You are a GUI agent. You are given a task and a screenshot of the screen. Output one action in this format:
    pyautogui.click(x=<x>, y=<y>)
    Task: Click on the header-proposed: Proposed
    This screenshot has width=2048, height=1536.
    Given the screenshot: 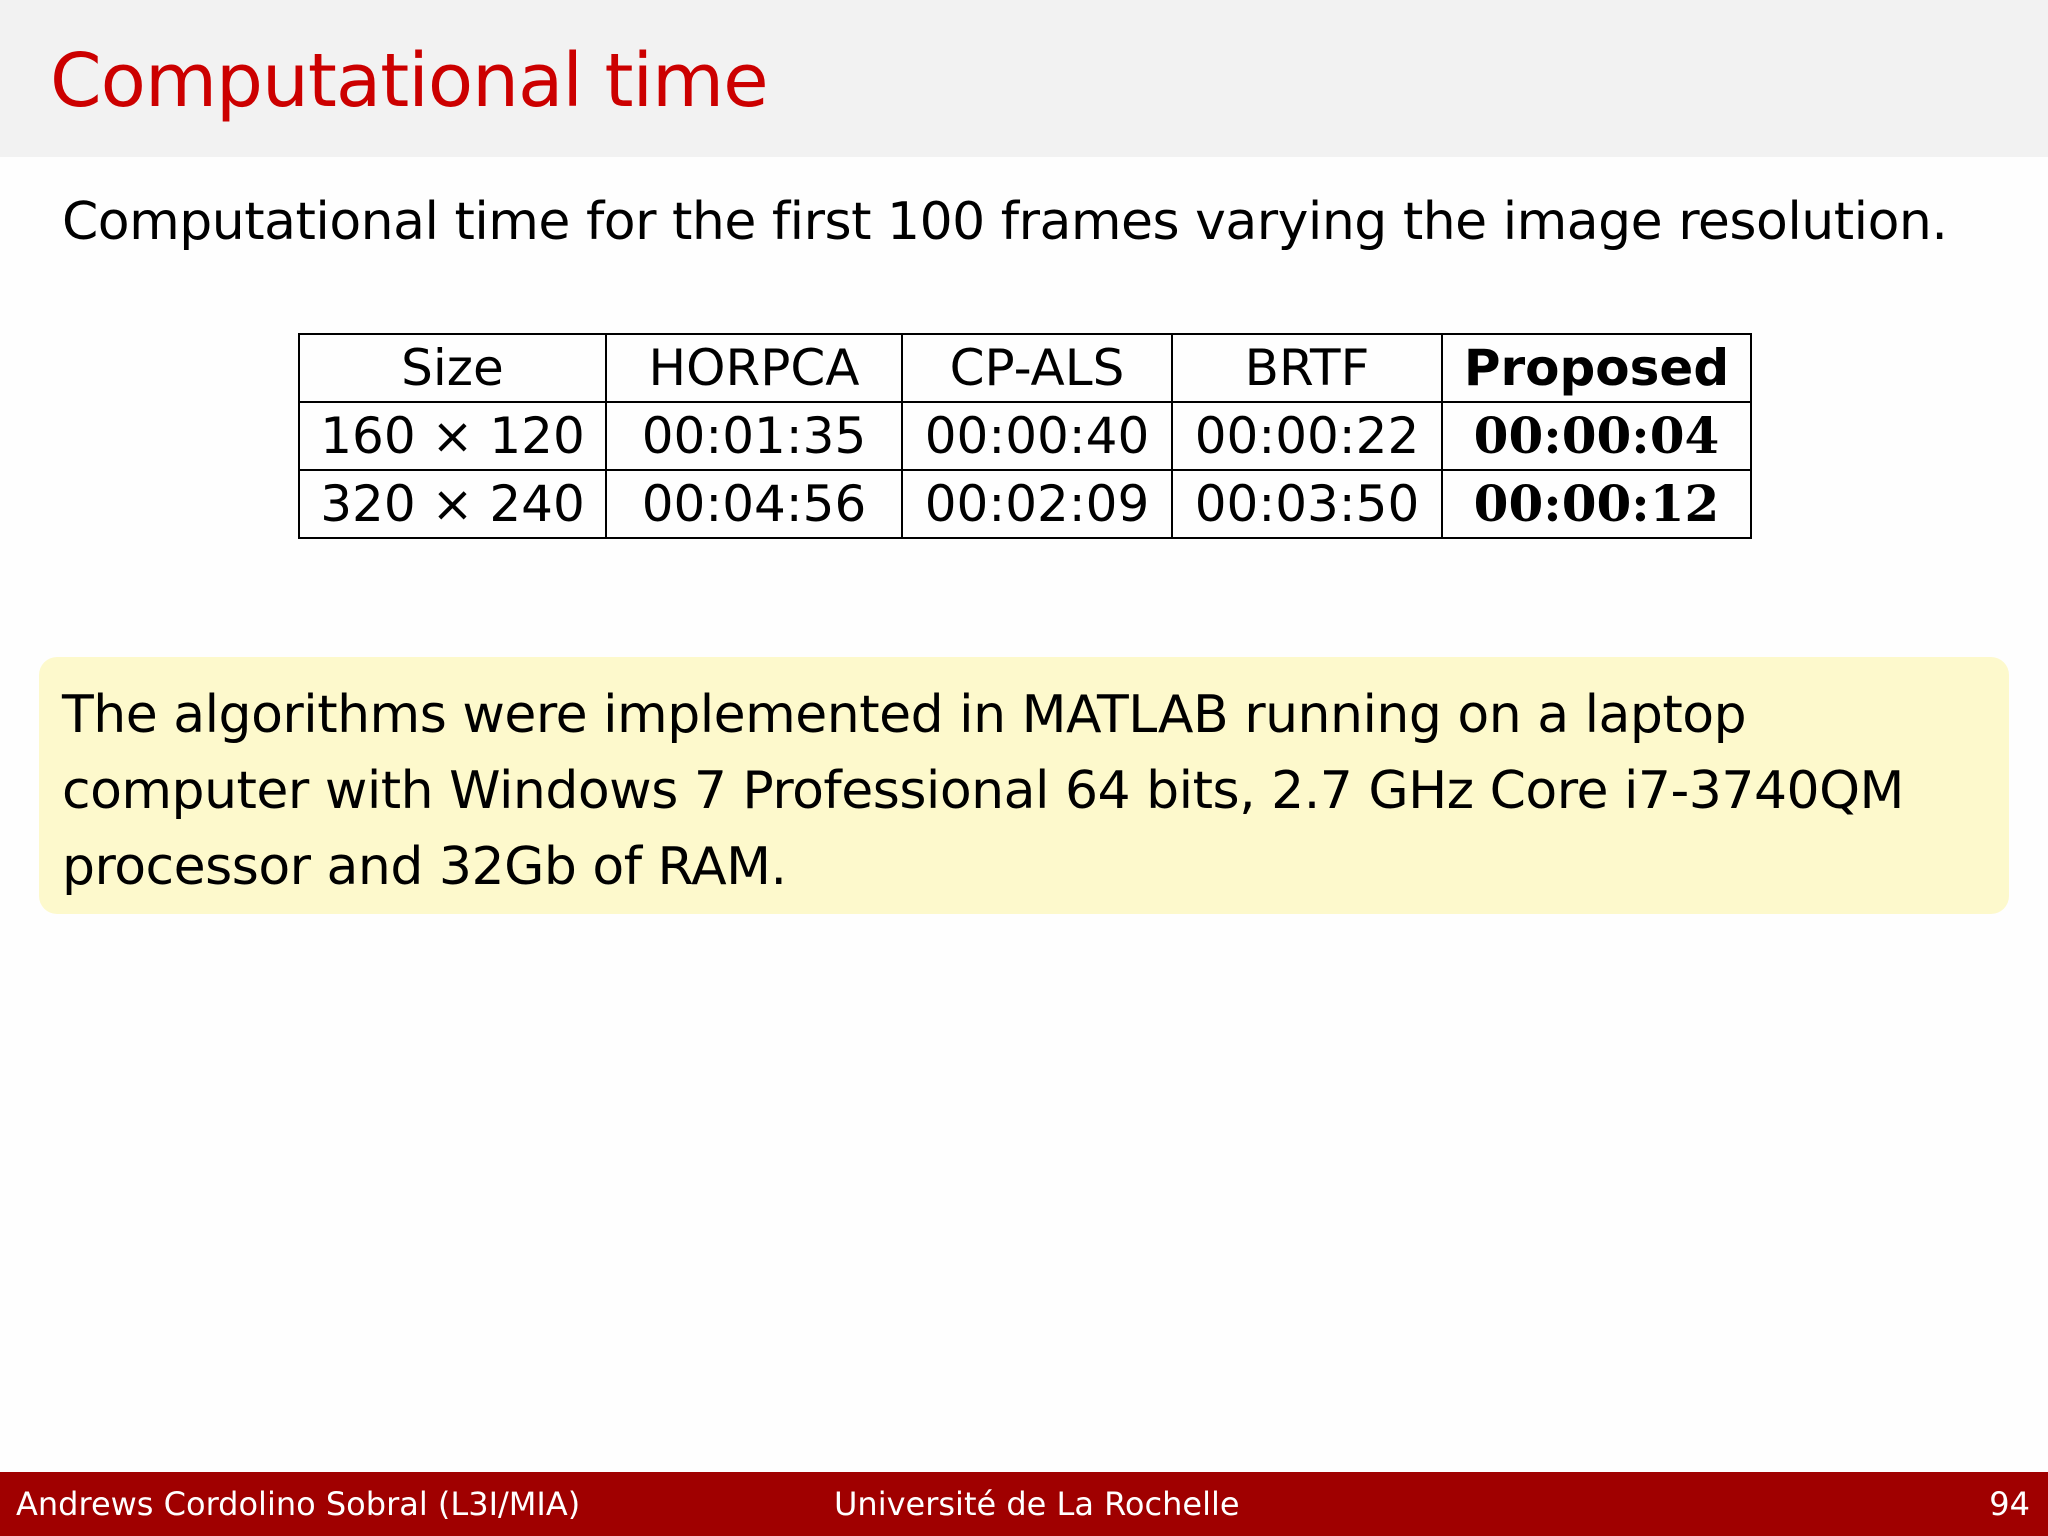 What is the action you would take?
    pyautogui.click(x=1596, y=368)
    